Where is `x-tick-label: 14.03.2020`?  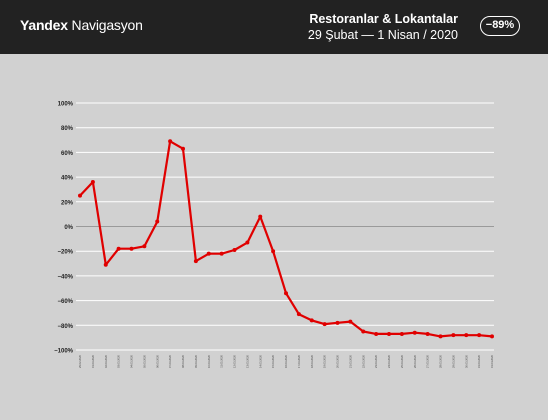
x-tick-label: 14.03.2020 is located at coordinates (260, 361).